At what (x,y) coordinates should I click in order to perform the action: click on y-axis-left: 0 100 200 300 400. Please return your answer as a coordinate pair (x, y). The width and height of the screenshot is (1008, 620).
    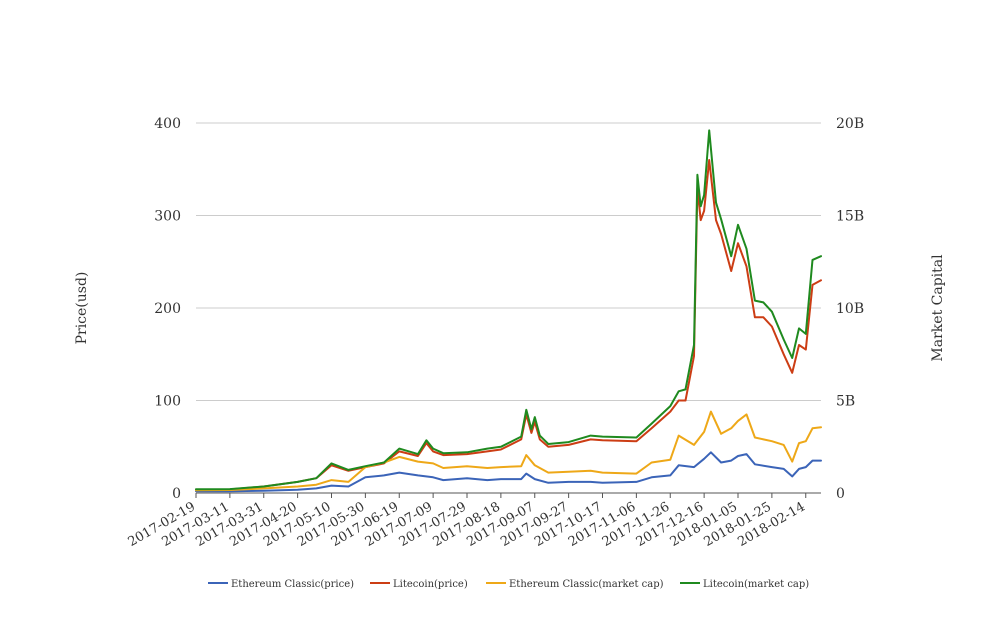
    Looking at the image, I should click on (167, 309).